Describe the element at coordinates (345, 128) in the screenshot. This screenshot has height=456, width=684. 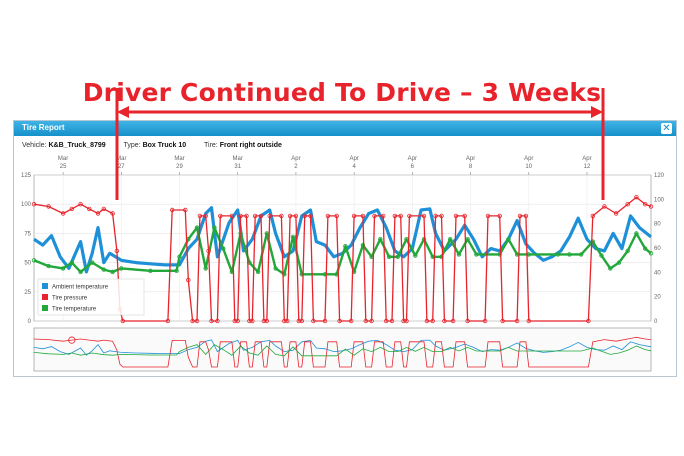
I see `window-titlebar: Tire Report ✕` at that location.